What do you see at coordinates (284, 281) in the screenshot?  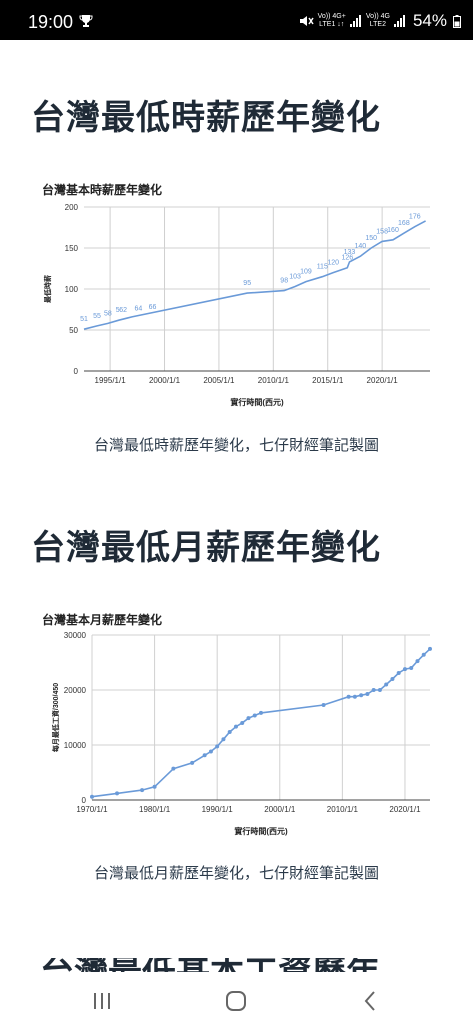 I see `data-label: 98` at bounding box center [284, 281].